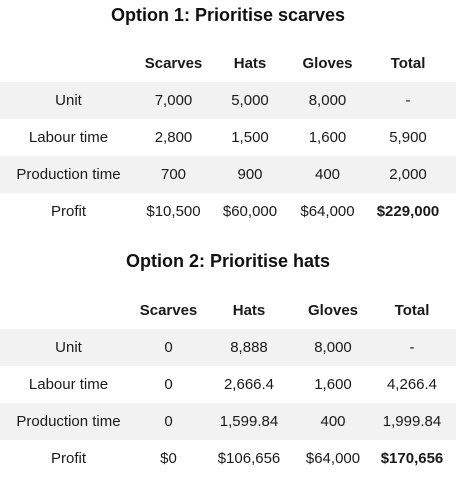 This screenshot has width=456, height=477. Describe the element at coordinates (249, 384) in the screenshot. I see `cell-hats: 2,666.4` at that location.